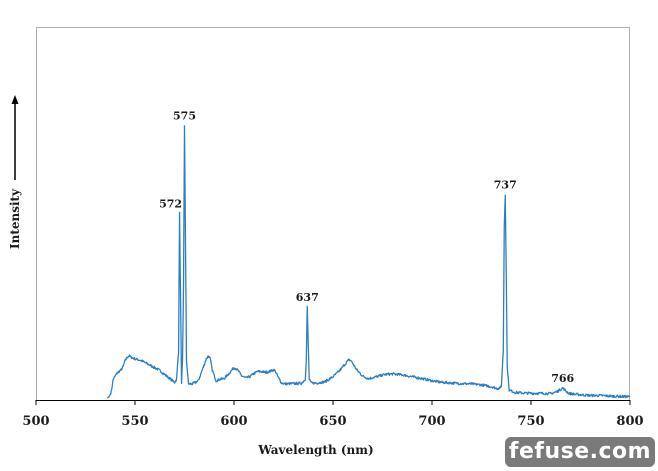  Describe the element at coordinates (15, 99) in the screenshot. I see `arrow-up-icon` at that location.